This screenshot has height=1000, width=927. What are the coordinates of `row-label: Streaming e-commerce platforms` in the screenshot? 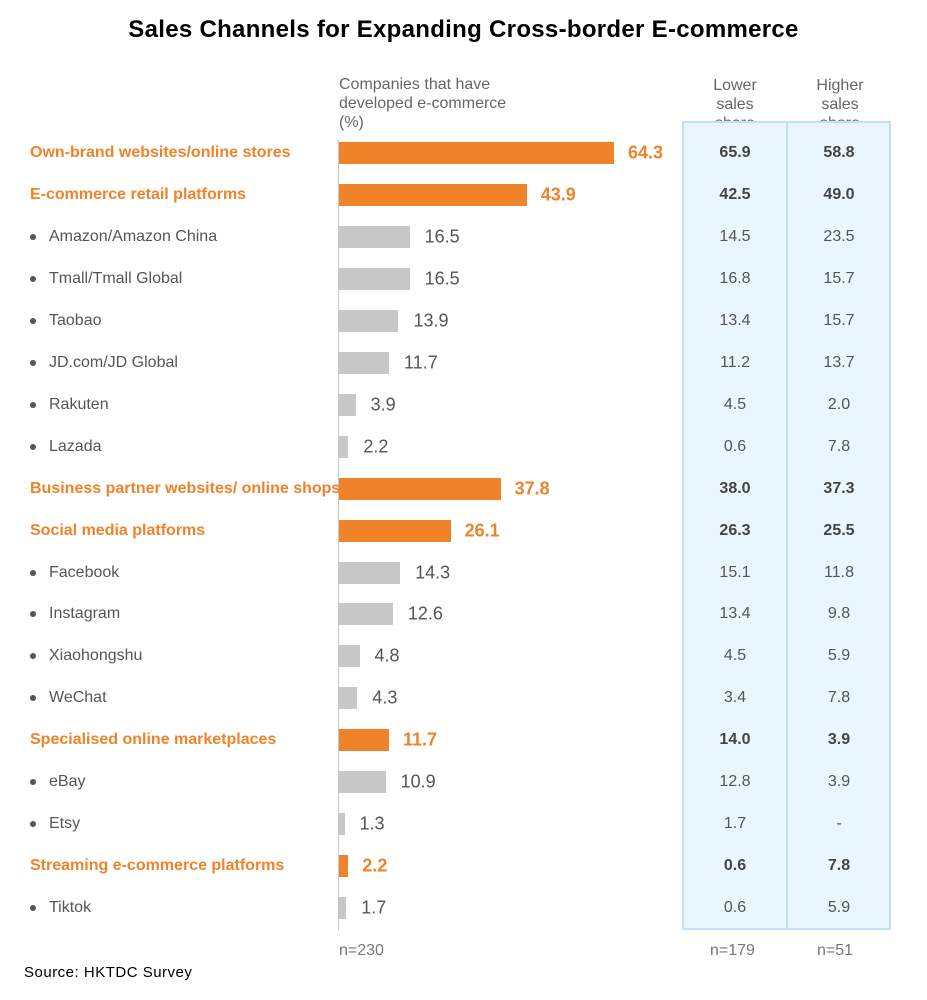 It's located at (157, 866).